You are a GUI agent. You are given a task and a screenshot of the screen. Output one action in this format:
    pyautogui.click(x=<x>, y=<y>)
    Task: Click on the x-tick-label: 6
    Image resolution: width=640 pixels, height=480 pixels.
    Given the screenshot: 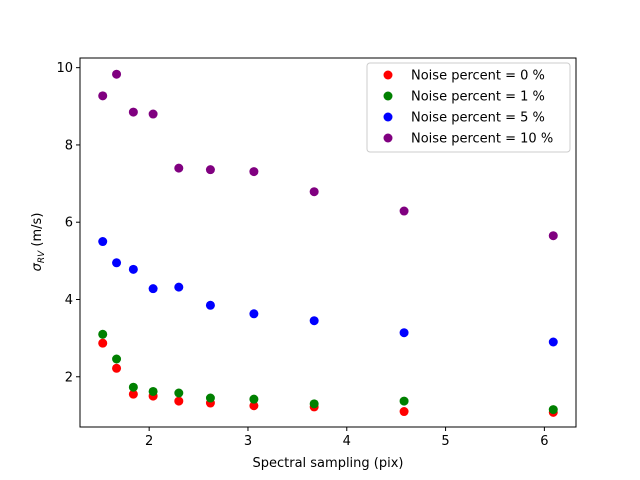 What is the action you would take?
    pyautogui.click(x=544, y=441)
    